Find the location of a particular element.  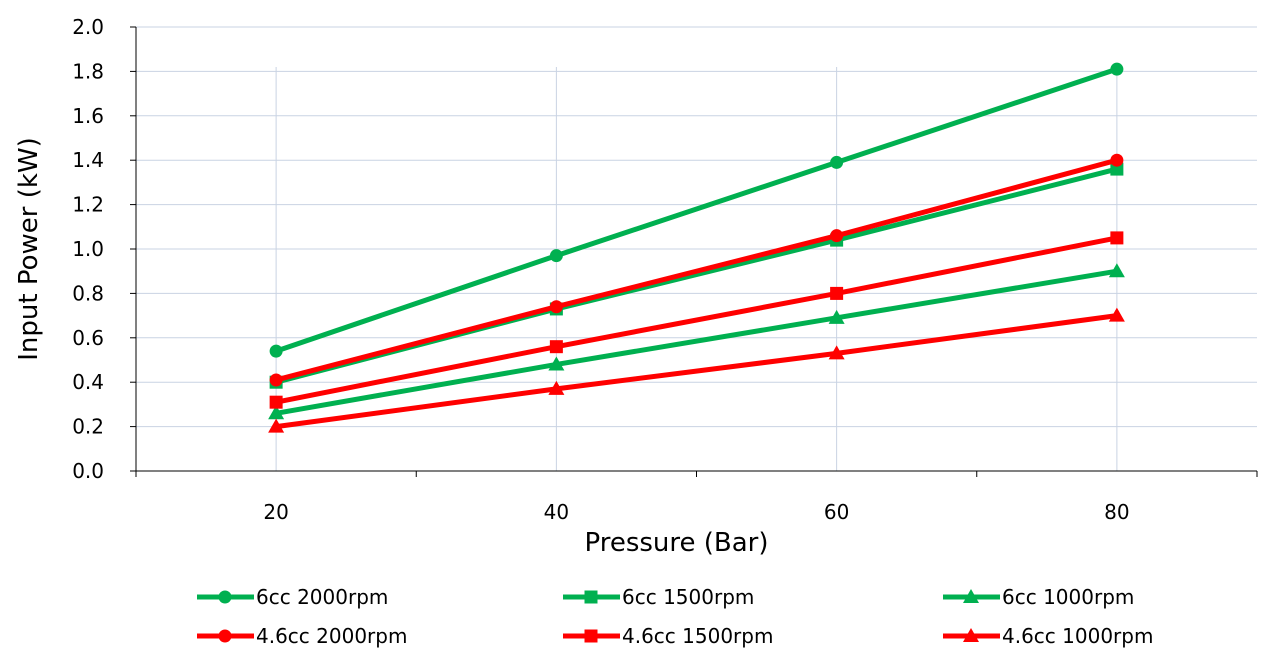

legend-item: 4.6cc 2000rpm is located at coordinates (302, 636).